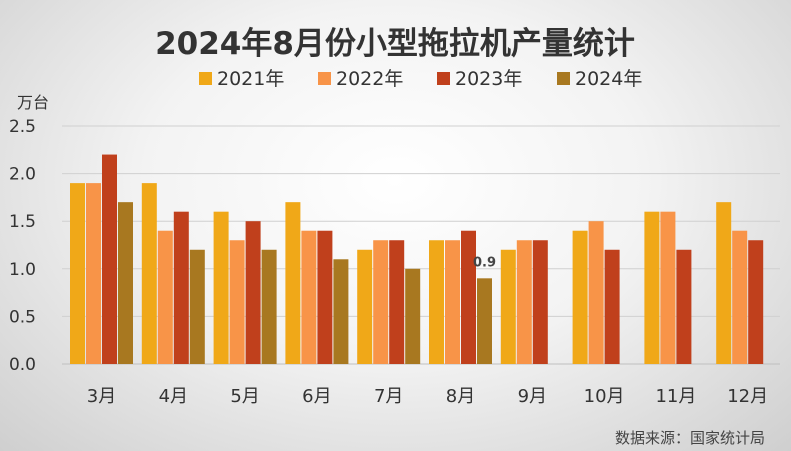  I want to click on x-tick-label: 10月, so click(604, 396).